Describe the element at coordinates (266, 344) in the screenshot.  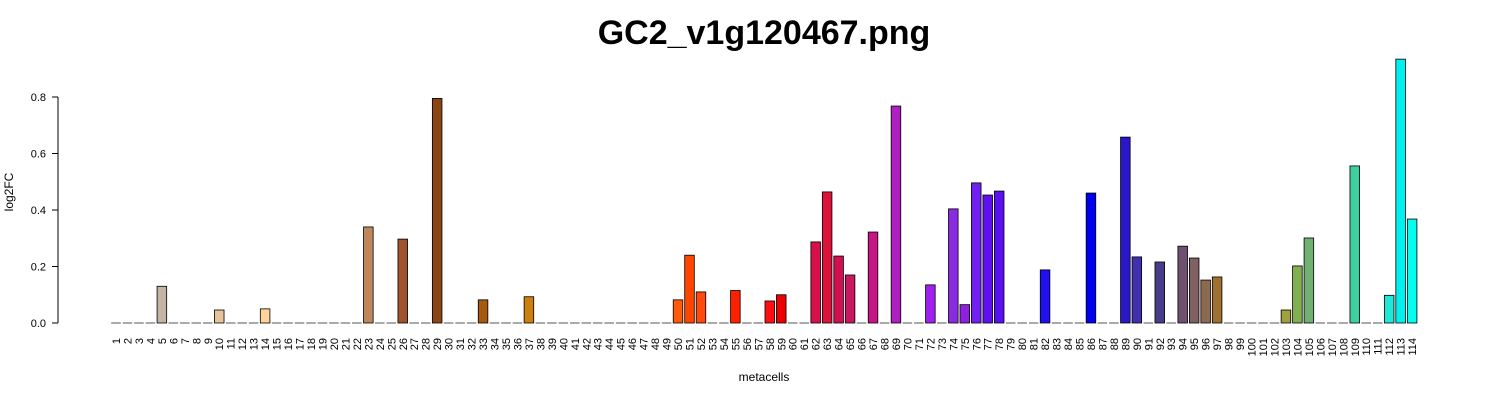
I see `x-tick-label: 14` at that location.